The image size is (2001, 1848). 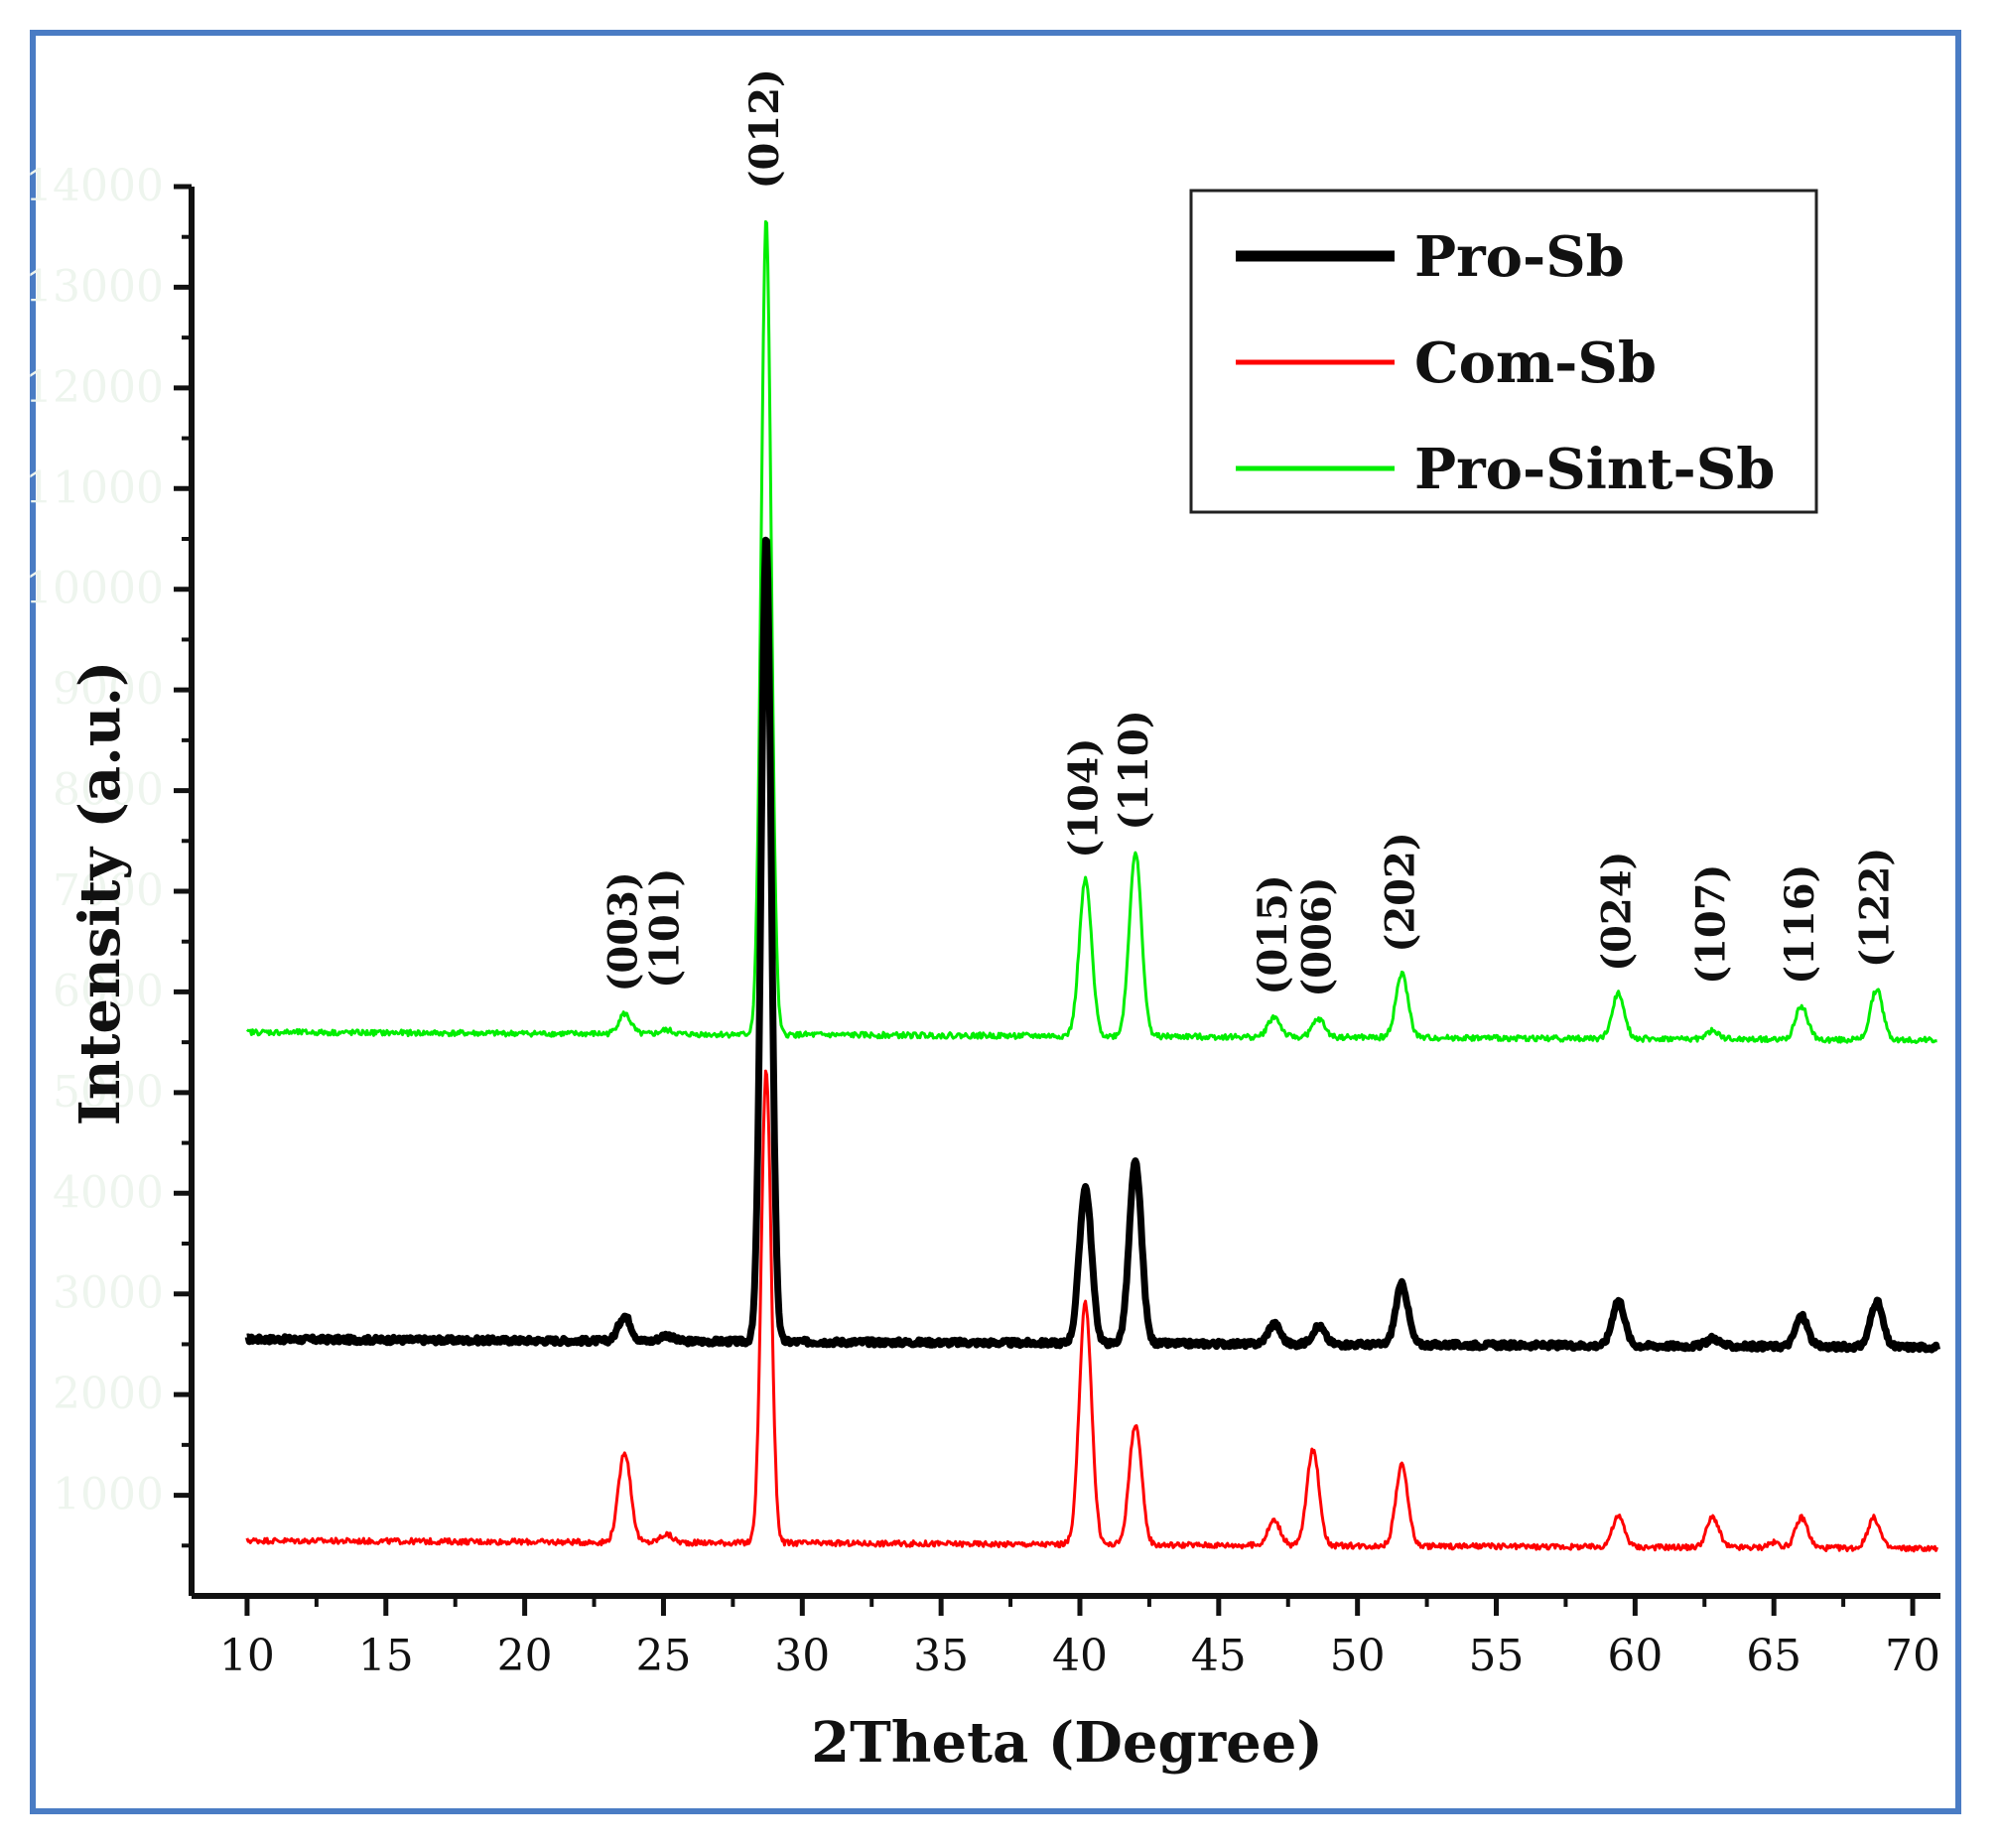 What do you see at coordinates (108, 790) in the screenshot?
I see `y-tick-label: 8000` at bounding box center [108, 790].